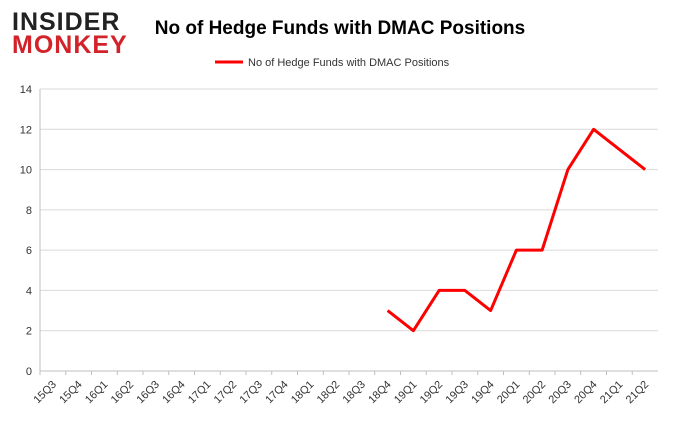 This screenshot has width=678, height=431. Describe the element at coordinates (29, 372) in the screenshot. I see `y-tick-label: 0` at that location.